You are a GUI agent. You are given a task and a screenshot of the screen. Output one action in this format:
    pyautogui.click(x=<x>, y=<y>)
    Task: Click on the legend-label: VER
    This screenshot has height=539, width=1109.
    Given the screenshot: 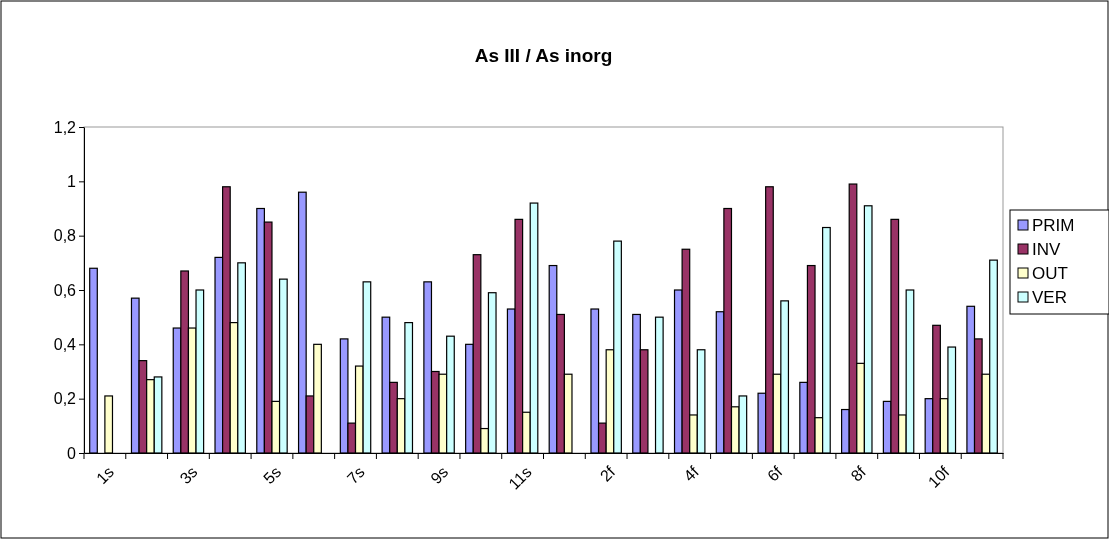 What is the action you would take?
    pyautogui.click(x=1049, y=297)
    